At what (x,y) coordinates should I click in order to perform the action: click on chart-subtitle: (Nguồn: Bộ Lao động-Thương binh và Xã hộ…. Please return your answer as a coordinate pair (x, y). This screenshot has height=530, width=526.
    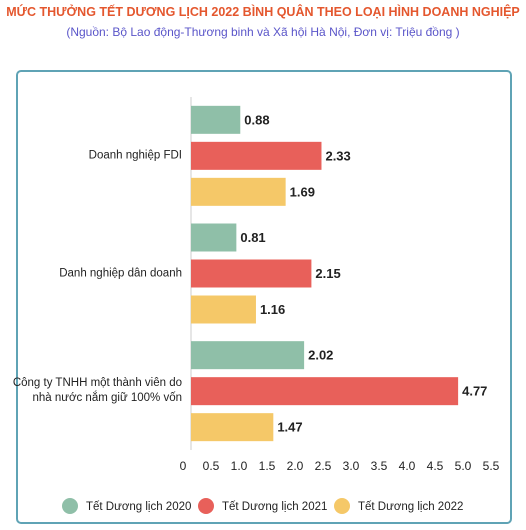
    Looking at the image, I should click on (263, 32).